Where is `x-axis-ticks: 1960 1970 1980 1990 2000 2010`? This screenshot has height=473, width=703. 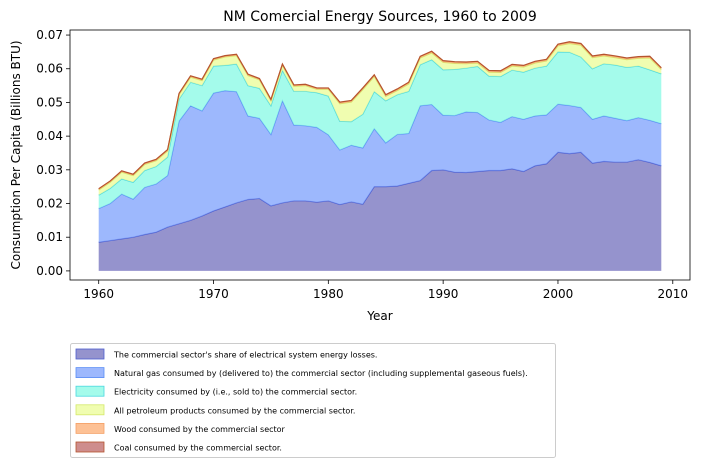
x-axis-ticks: 1960 1970 1980 1990 2000 2010 is located at coordinates (385, 290).